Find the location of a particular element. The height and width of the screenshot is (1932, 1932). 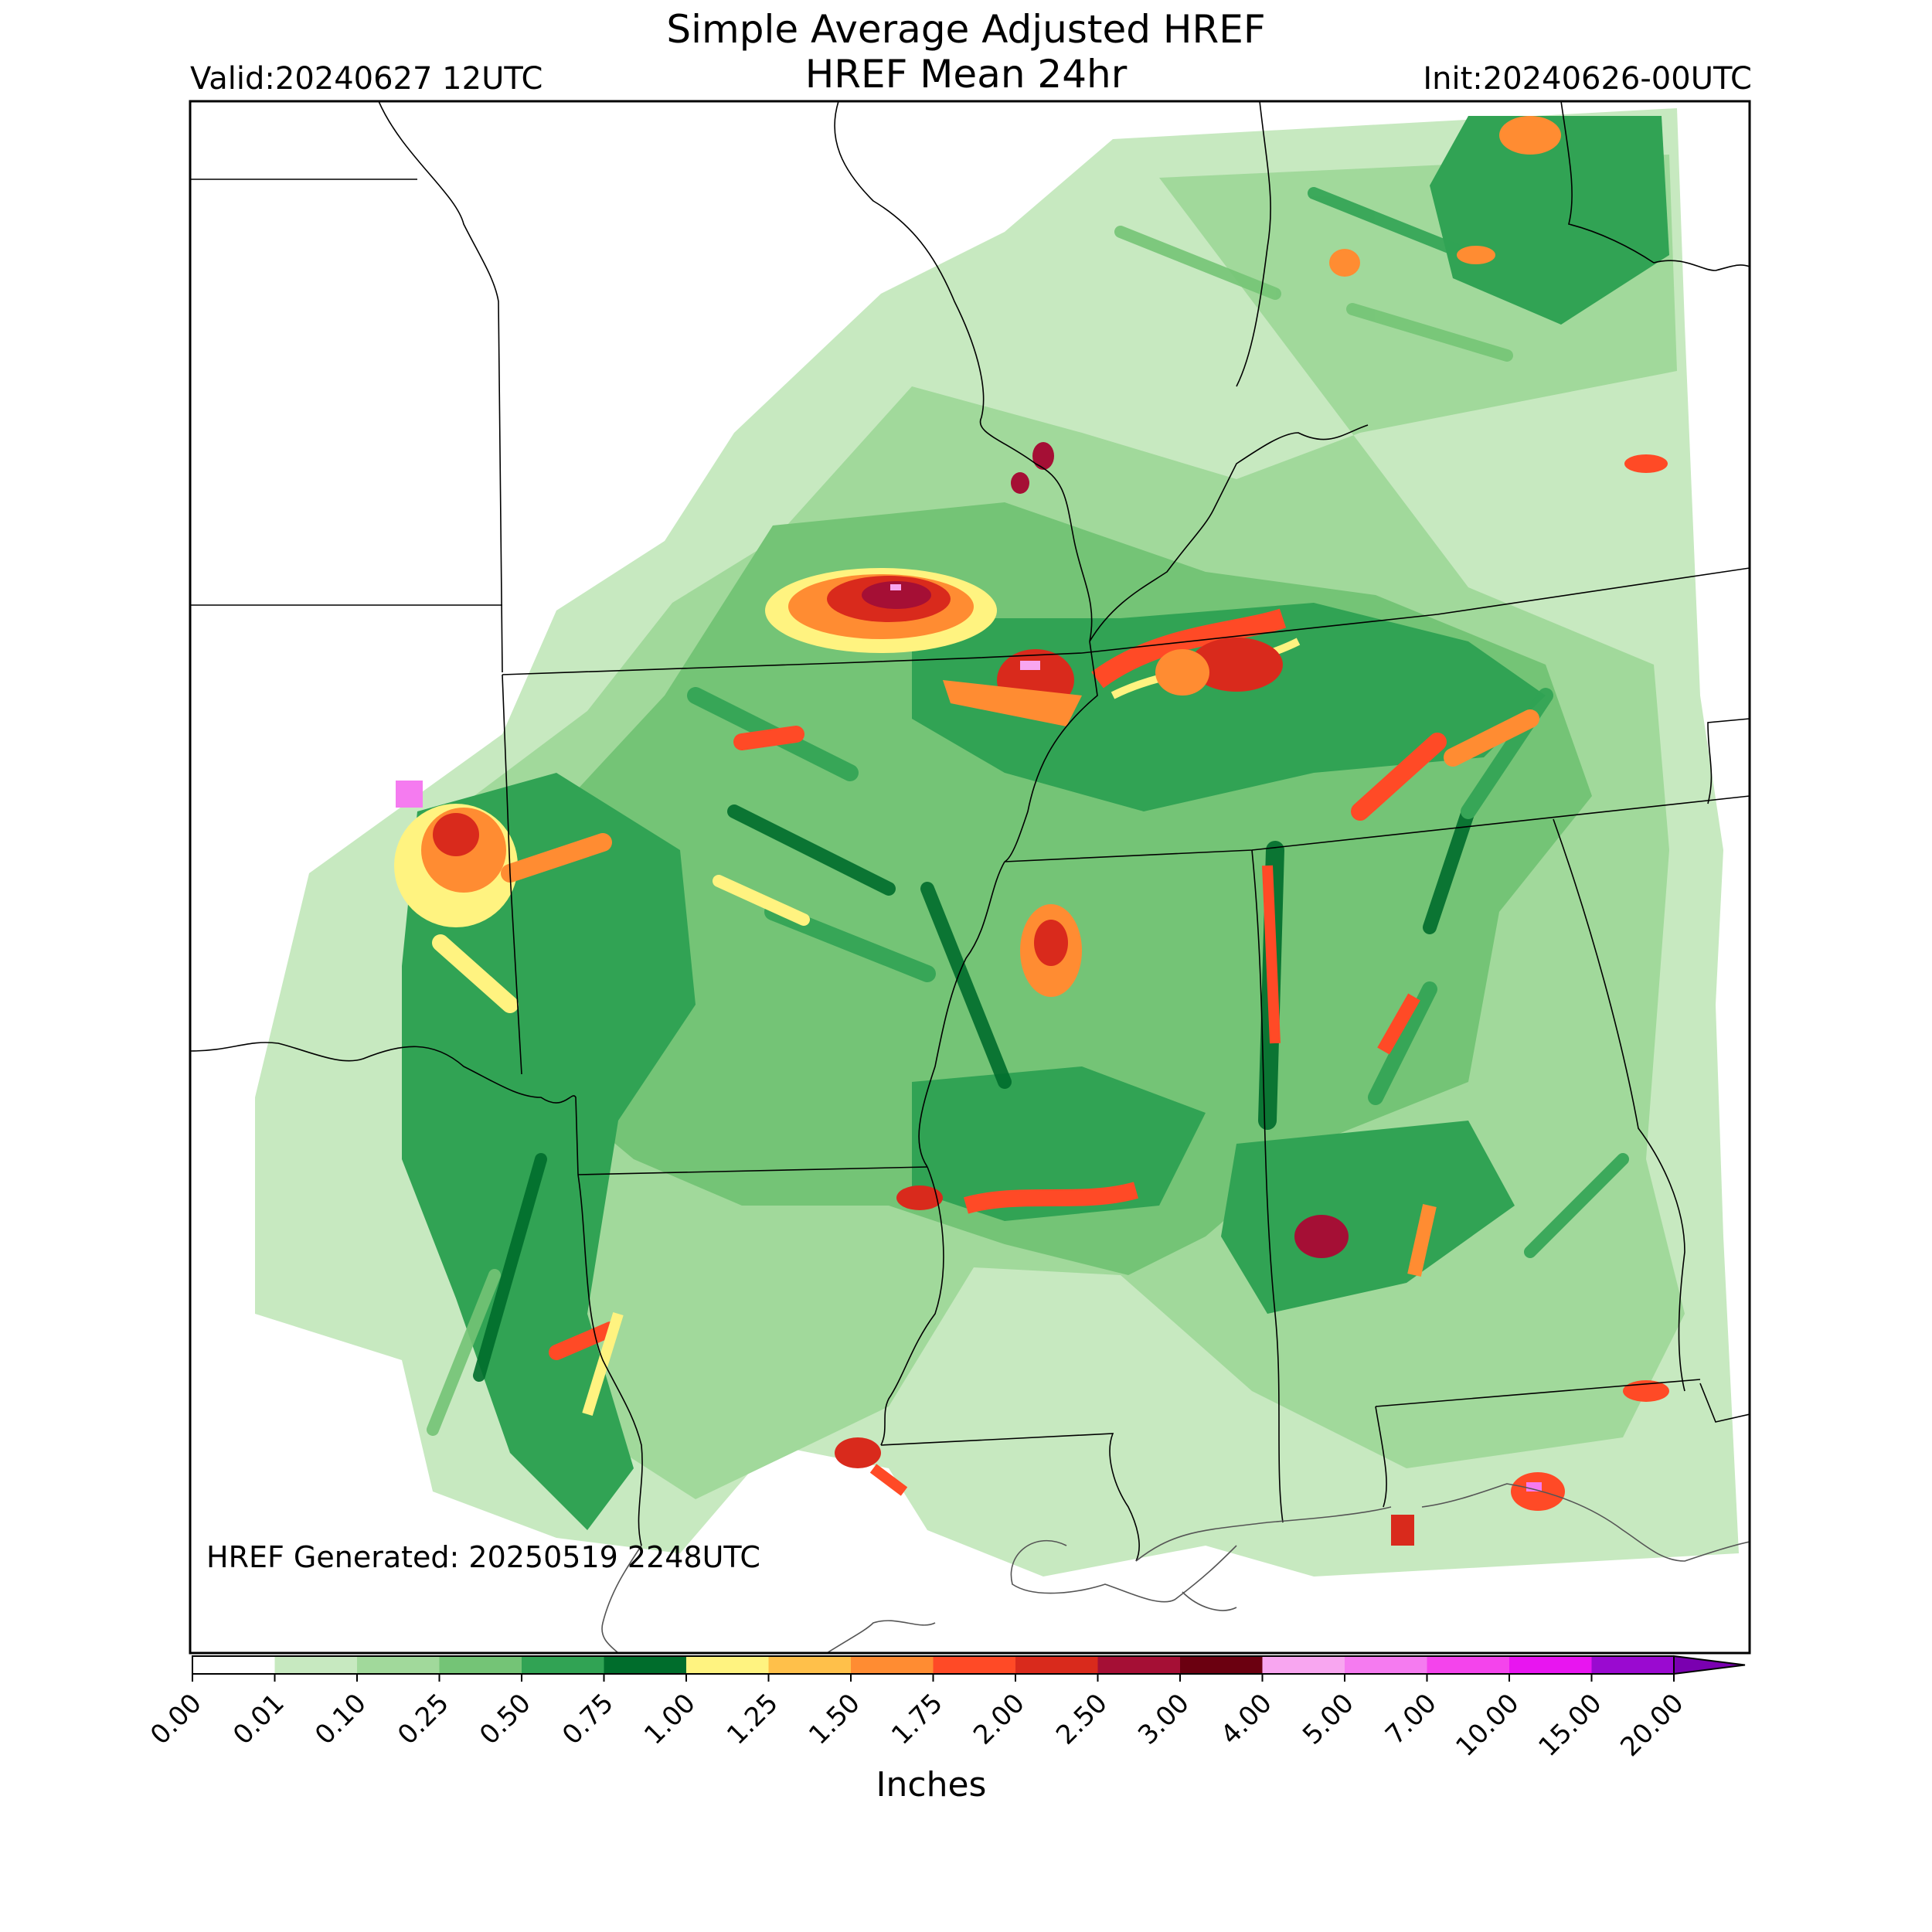

generated-timestamp: HREF Generated: 20250519 2248UTC is located at coordinates (483, 1557).